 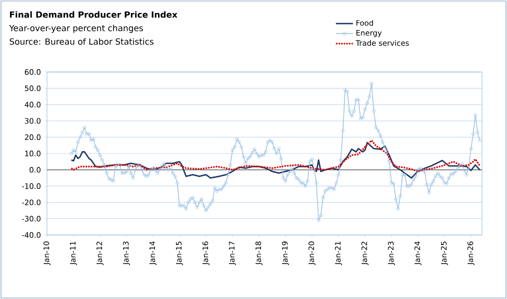 I want to click on chart-title: Final Demand Producer Price Index, so click(x=94, y=14).